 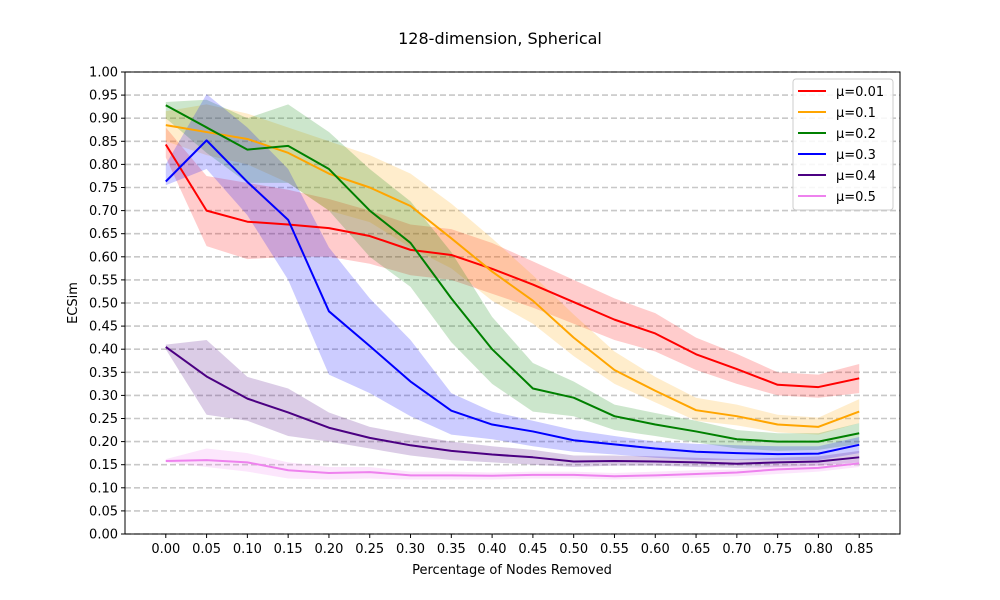 I want to click on y-tick-label: 0.90, so click(x=103, y=119).